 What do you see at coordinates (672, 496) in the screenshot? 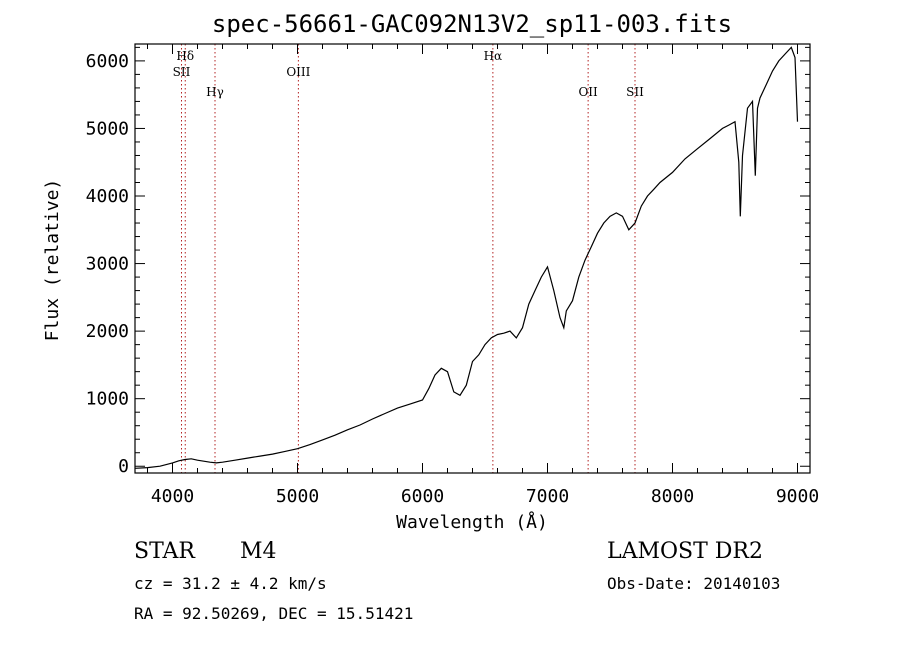
I see `x-tick-label: 8000` at bounding box center [672, 496].